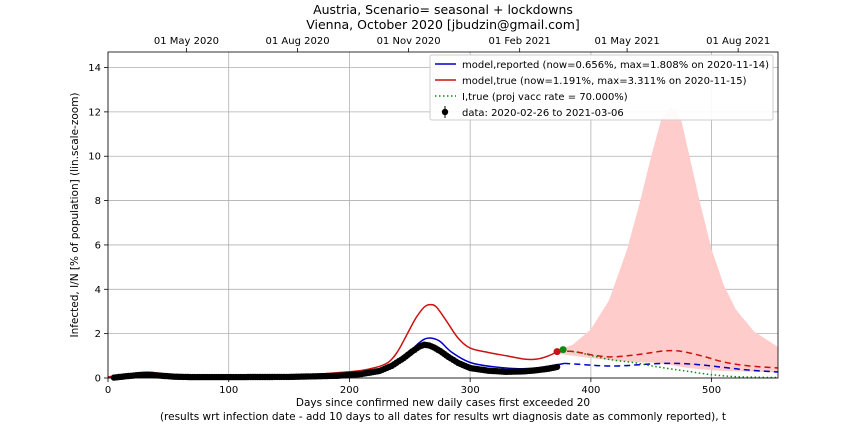 This screenshot has width=864, height=432. What do you see at coordinates (349, 390) in the screenshot?
I see `x-tick-label: 200` at bounding box center [349, 390].